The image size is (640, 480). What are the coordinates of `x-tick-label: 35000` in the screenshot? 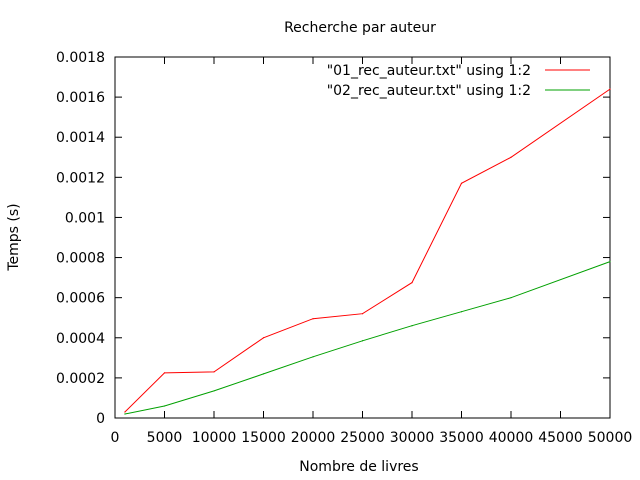 It's located at (461, 438).